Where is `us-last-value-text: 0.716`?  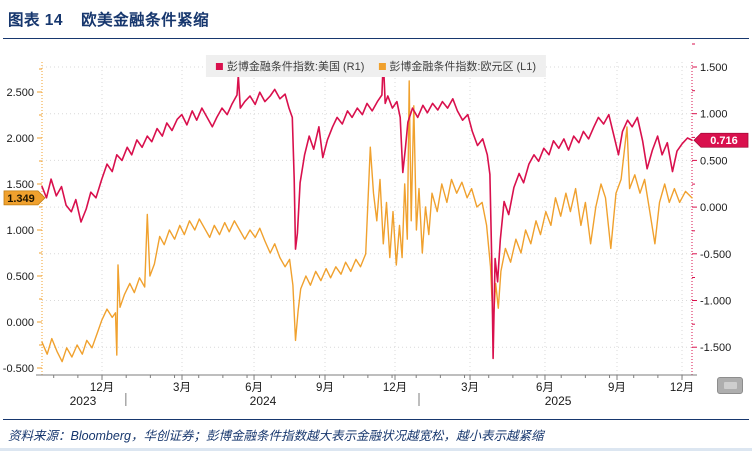 us-last-value-text: 0.716 is located at coordinates (724, 141).